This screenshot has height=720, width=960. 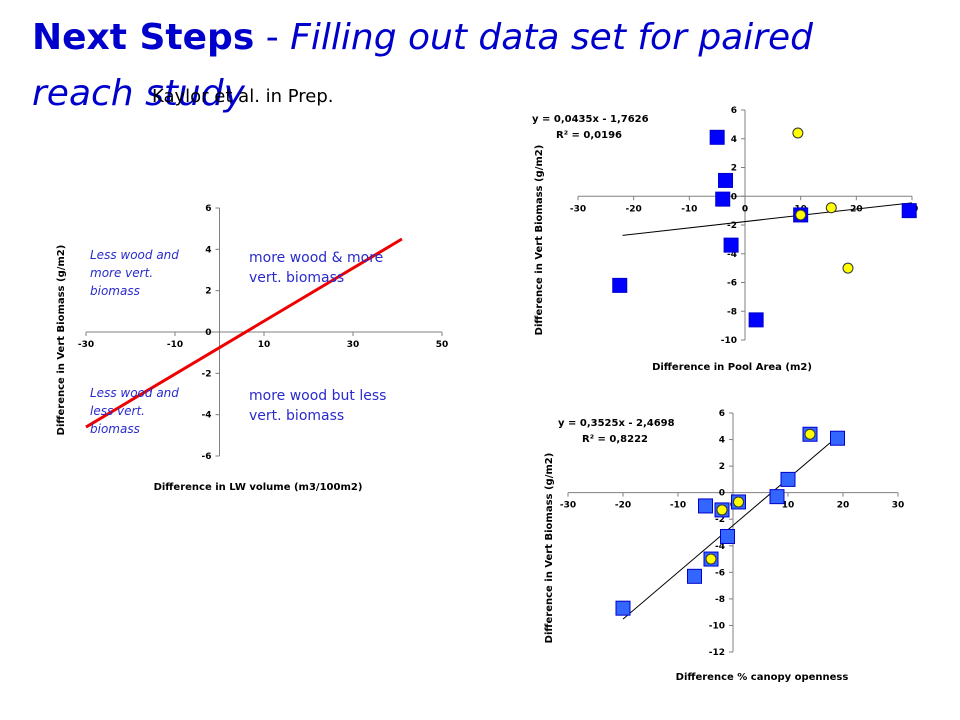 I want to click on quadrant-label-bottom-left: Less wood and, so click(x=134, y=393).